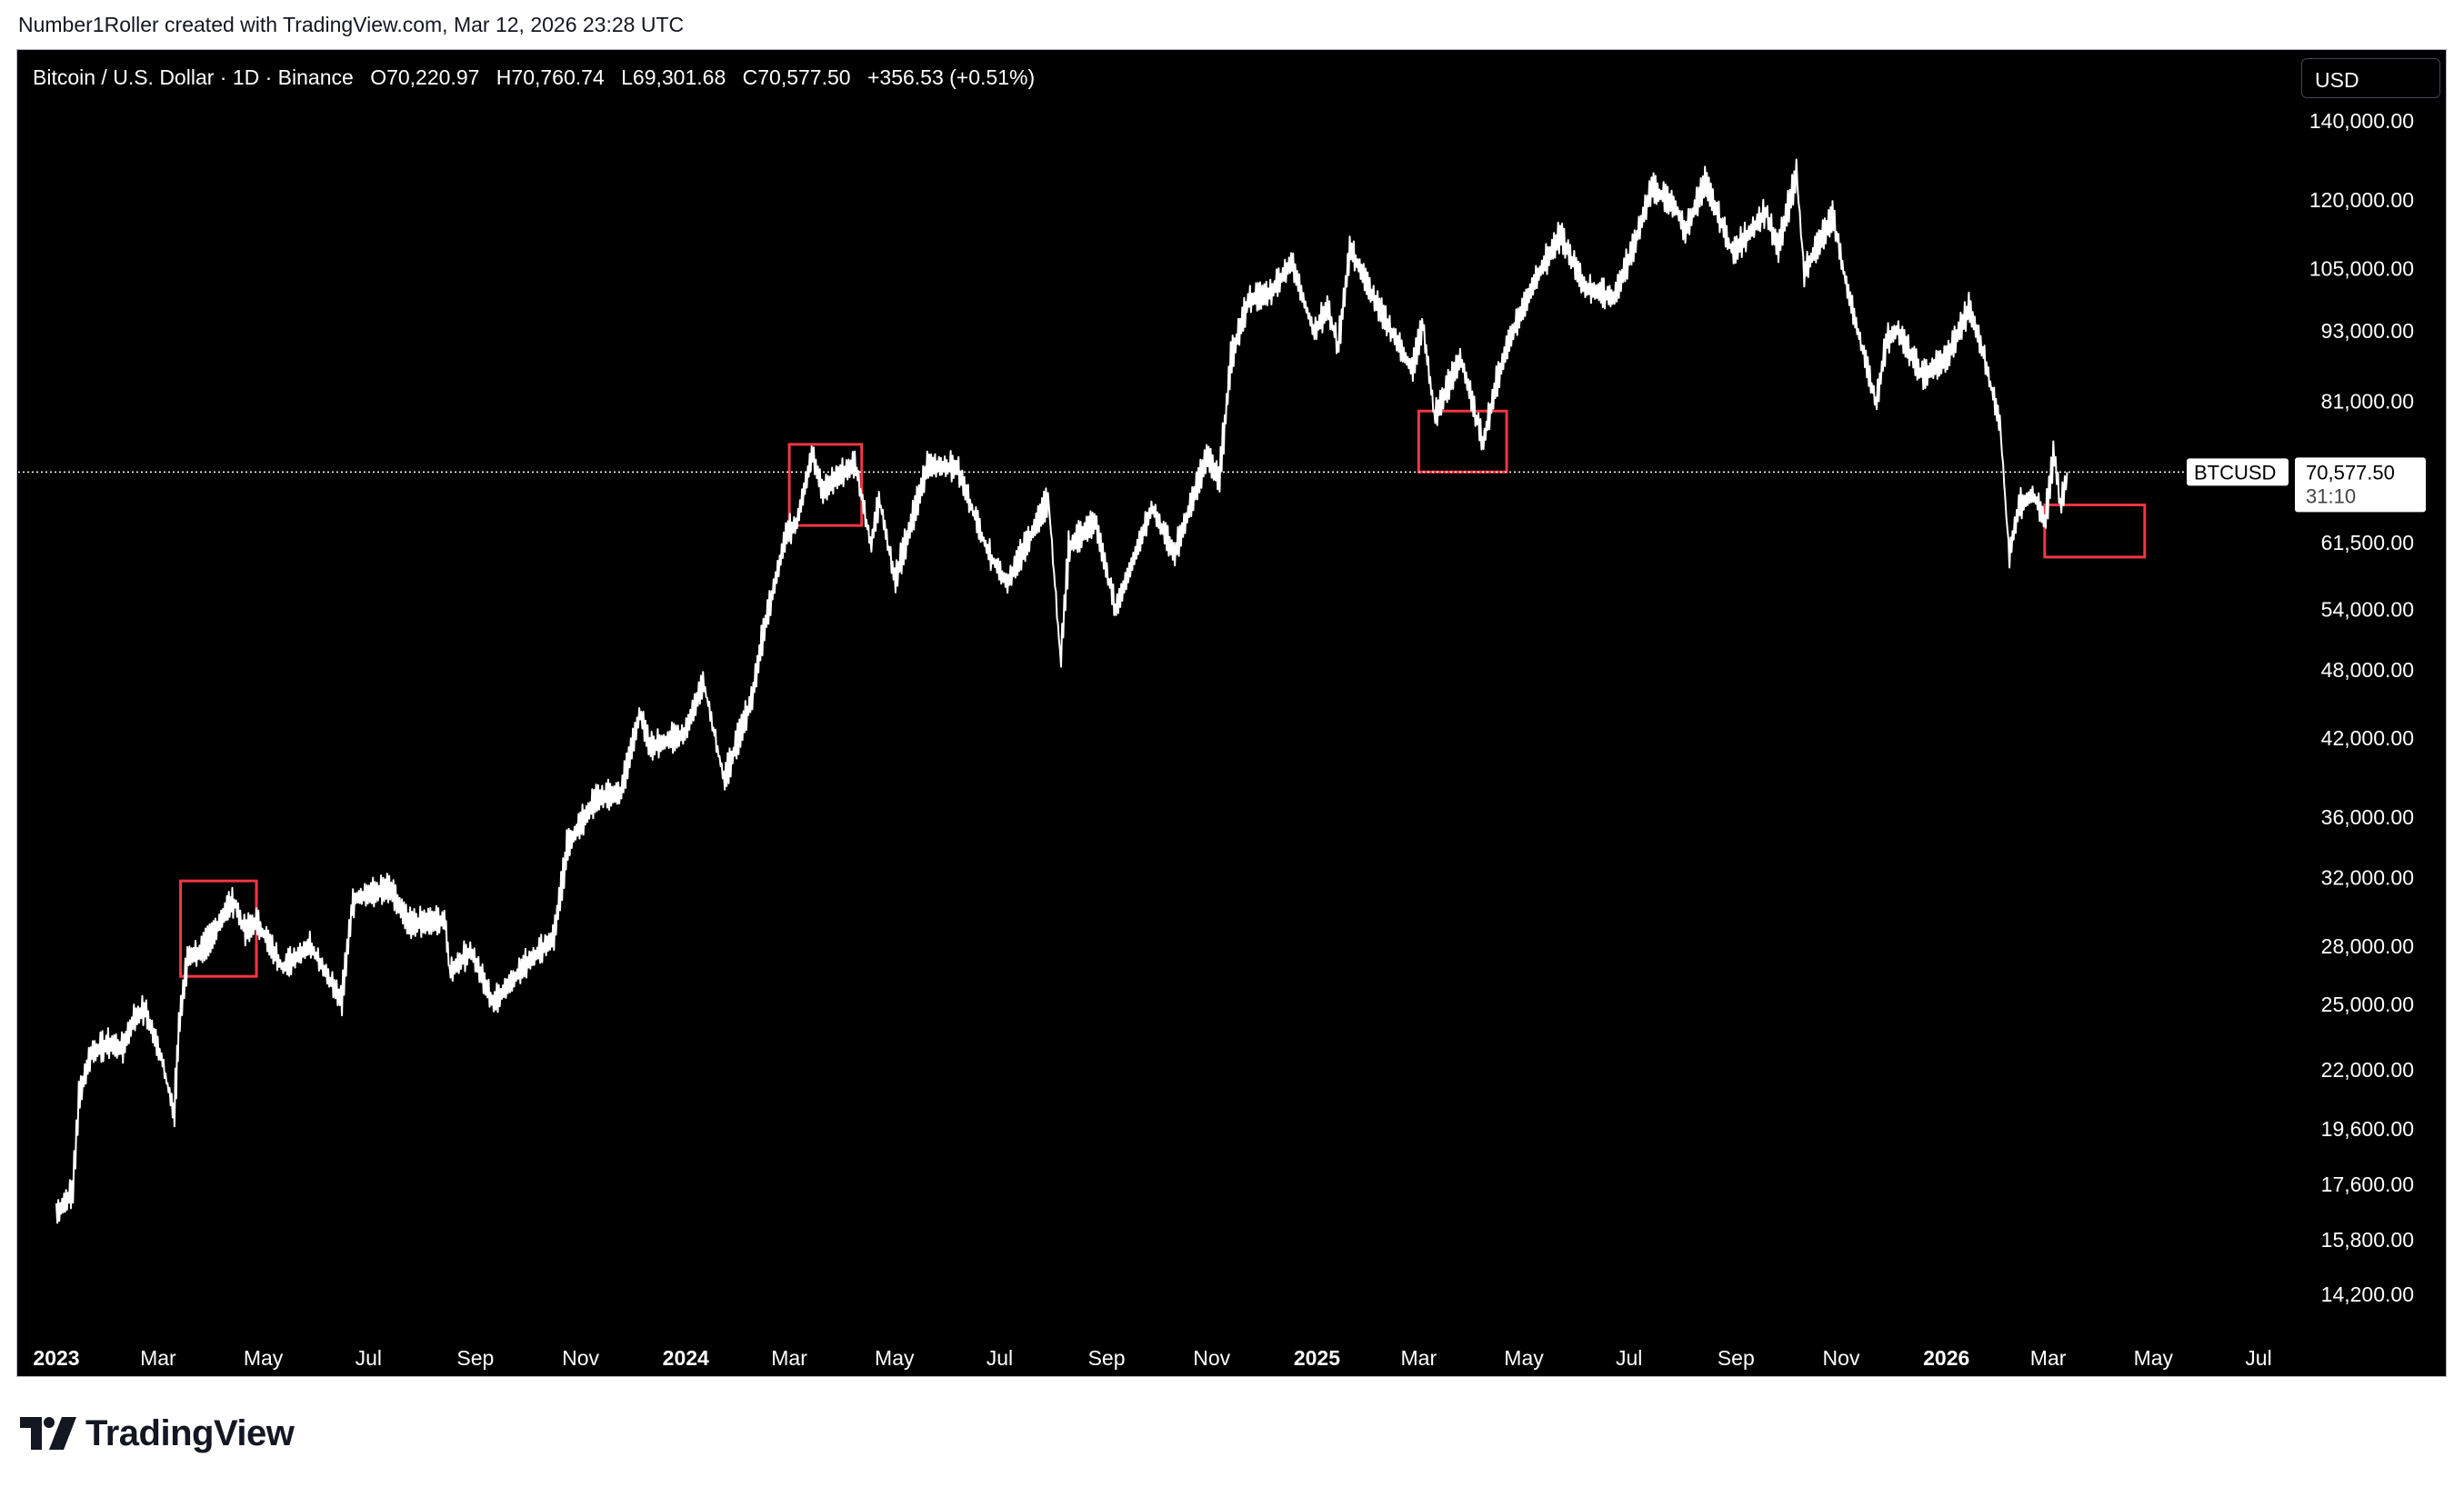  Describe the element at coordinates (2367, 1070) in the screenshot. I see `price-tick-label: 22,000.00` at that location.